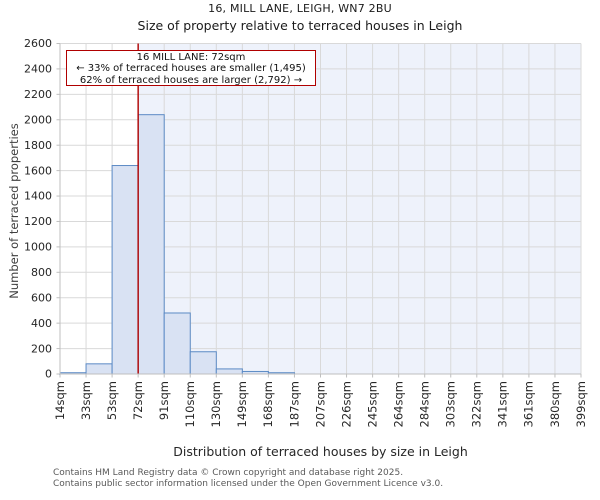 This screenshot has height=500, width=600. I want to click on x-tick-label: 168sqm, so click(268, 404).